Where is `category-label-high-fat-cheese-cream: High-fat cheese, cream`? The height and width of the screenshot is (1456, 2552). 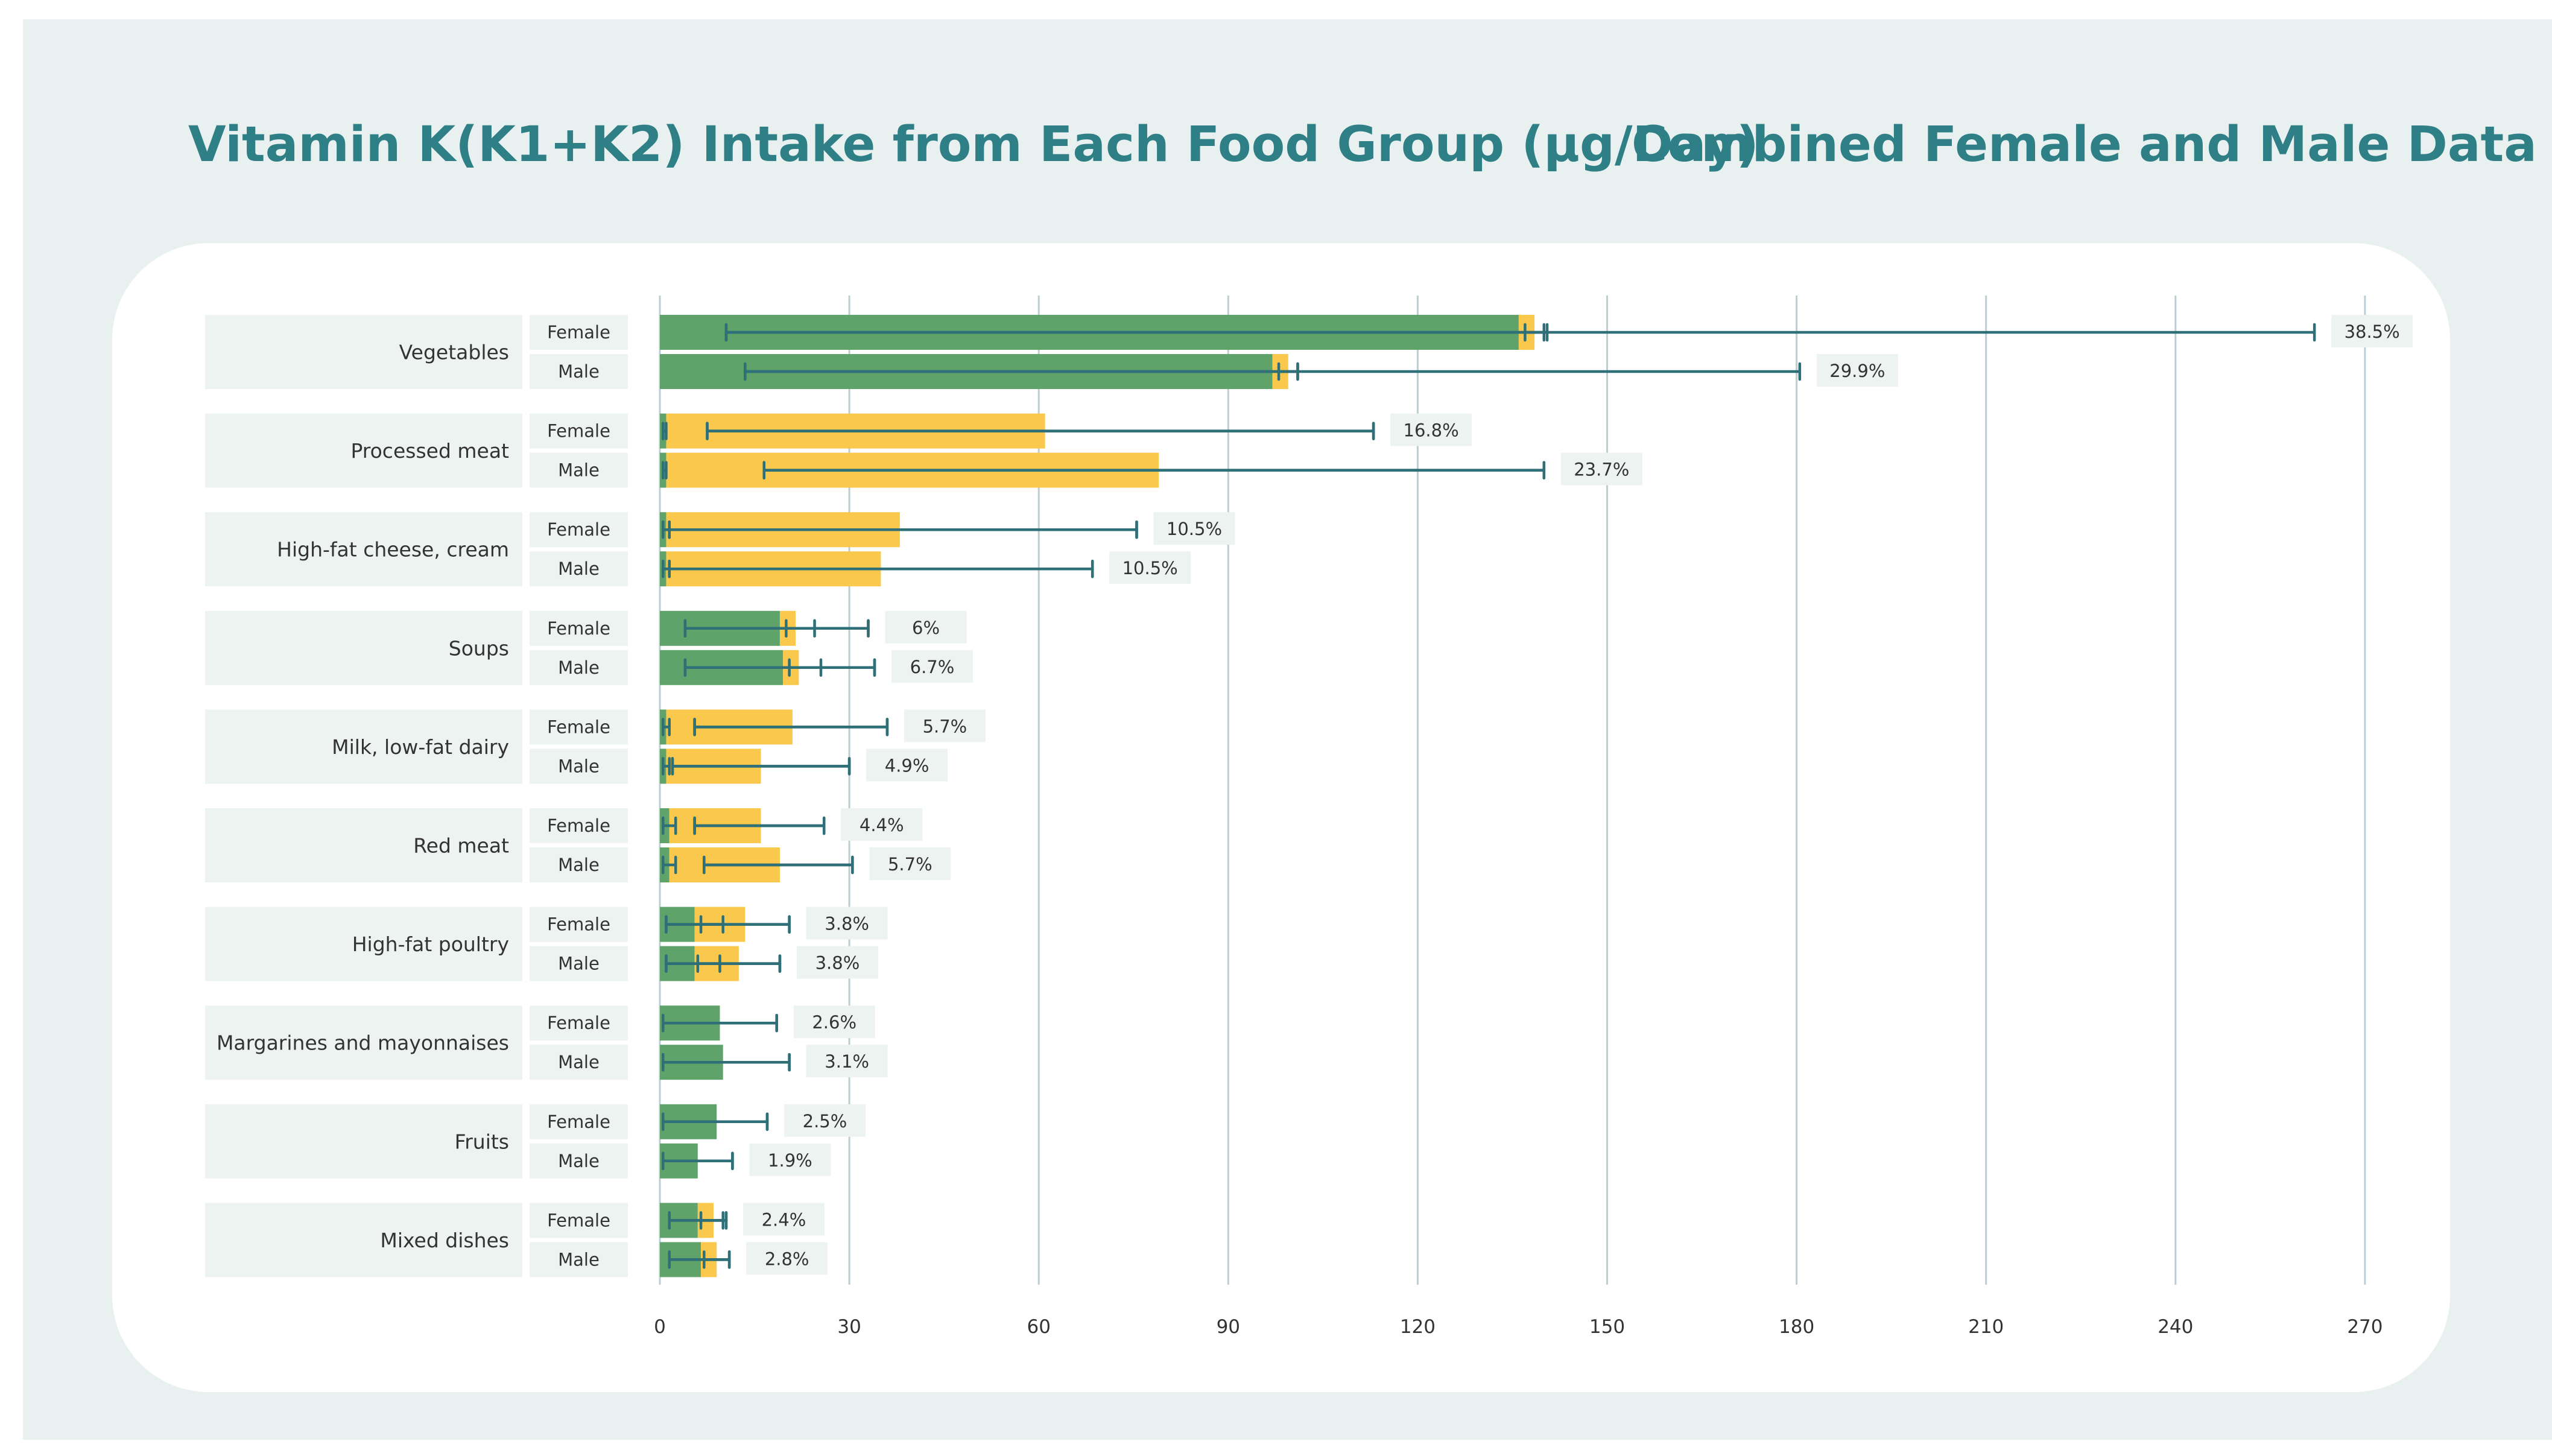
category-label-high-fat-cheese-cream: High-fat cheese, cream is located at coordinates (393, 550).